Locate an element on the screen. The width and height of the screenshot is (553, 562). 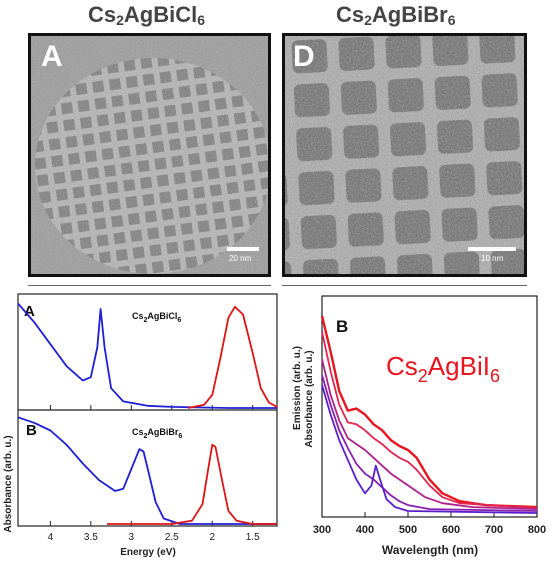
x-tick-label: 2.5 is located at coordinates (172, 537).